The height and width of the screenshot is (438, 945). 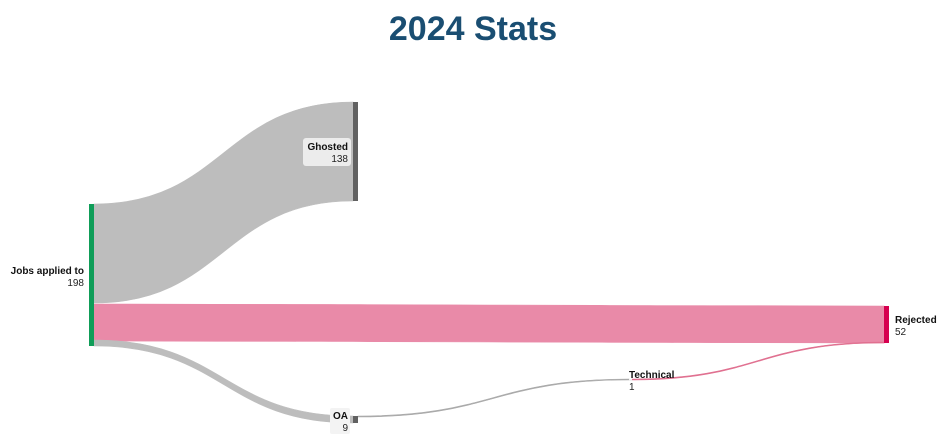 What do you see at coordinates (91, 275) in the screenshot?
I see `node-bar-jobs-applied` at bounding box center [91, 275].